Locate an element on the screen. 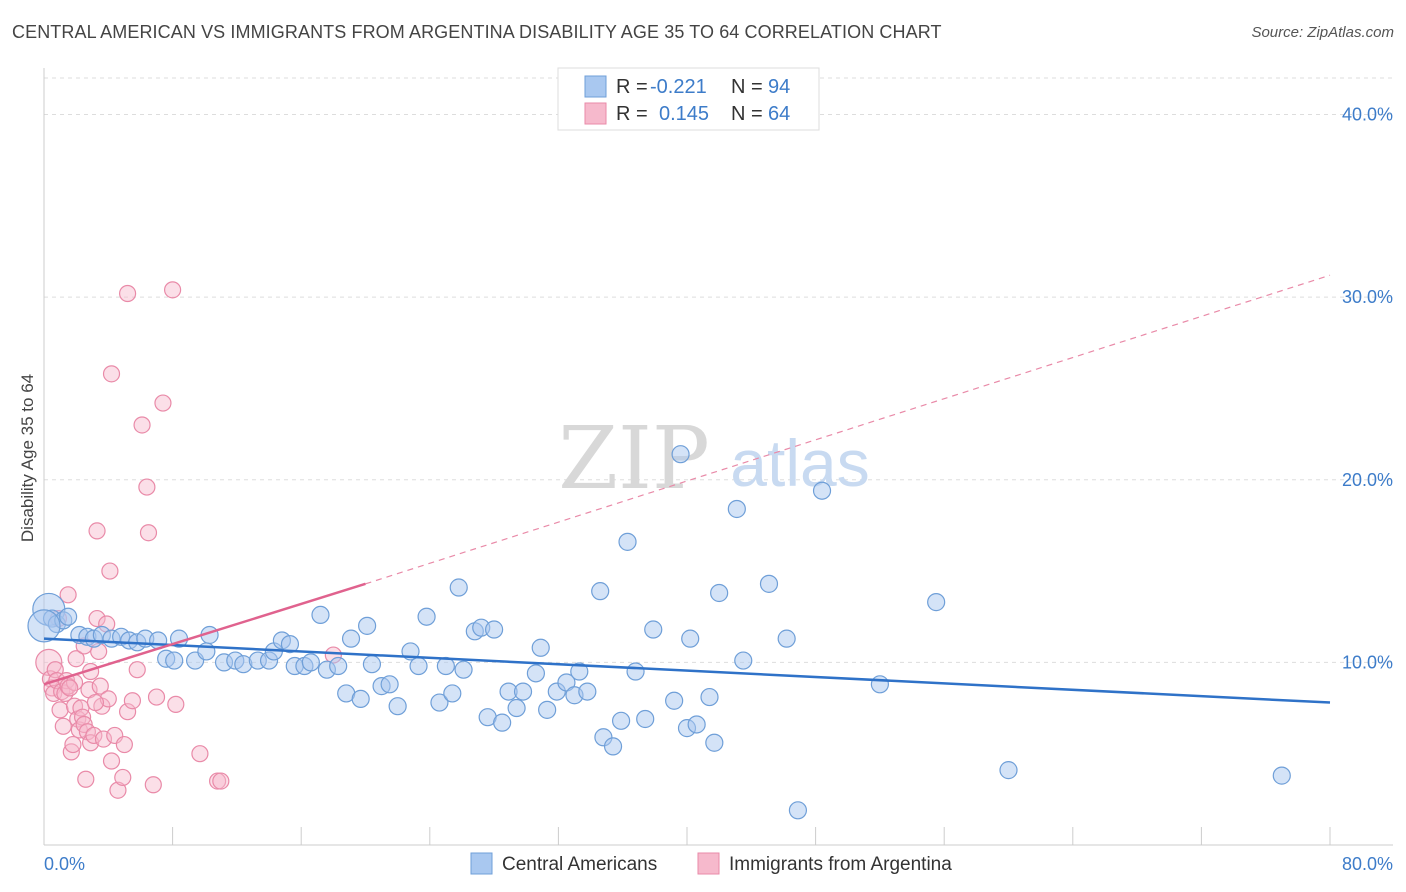 Image resolution: width=1406 pixels, height=892 pixels. bottom-legend-swatch-blue is located at coordinates (481, 863).